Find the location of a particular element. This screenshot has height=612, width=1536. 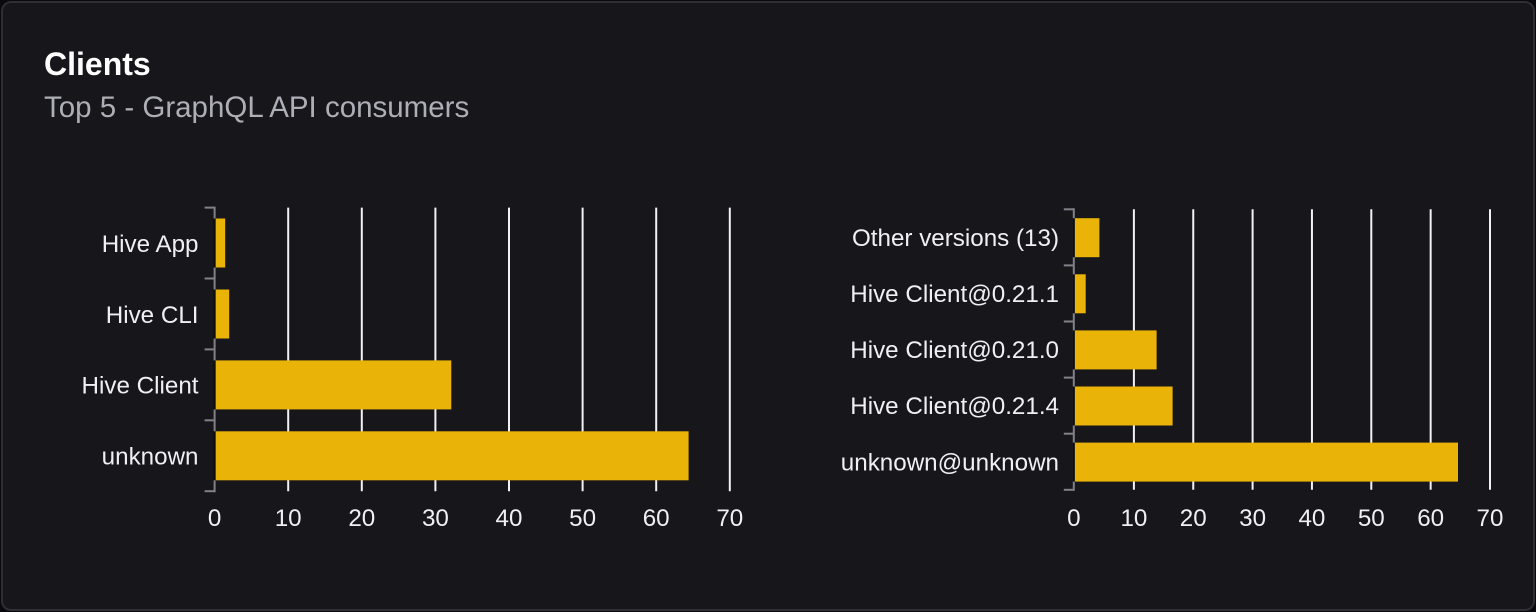

svg-text: Hive Client@0.21.1 is located at coordinates (954, 294).